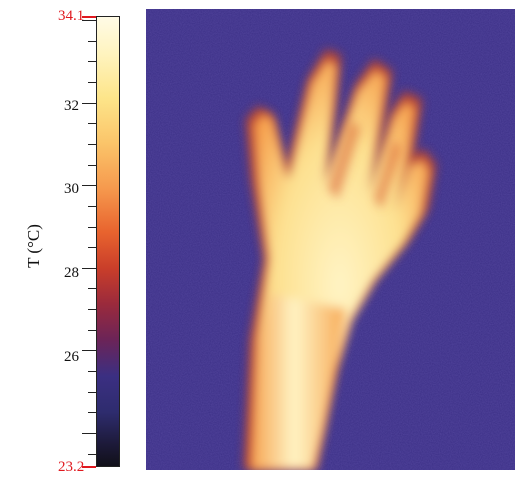 This screenshot has width=517, height=481. Describe the element at coordinates (71, 357) in the screenshot. I see `colorbar-tick-label-26: 26` at that location.